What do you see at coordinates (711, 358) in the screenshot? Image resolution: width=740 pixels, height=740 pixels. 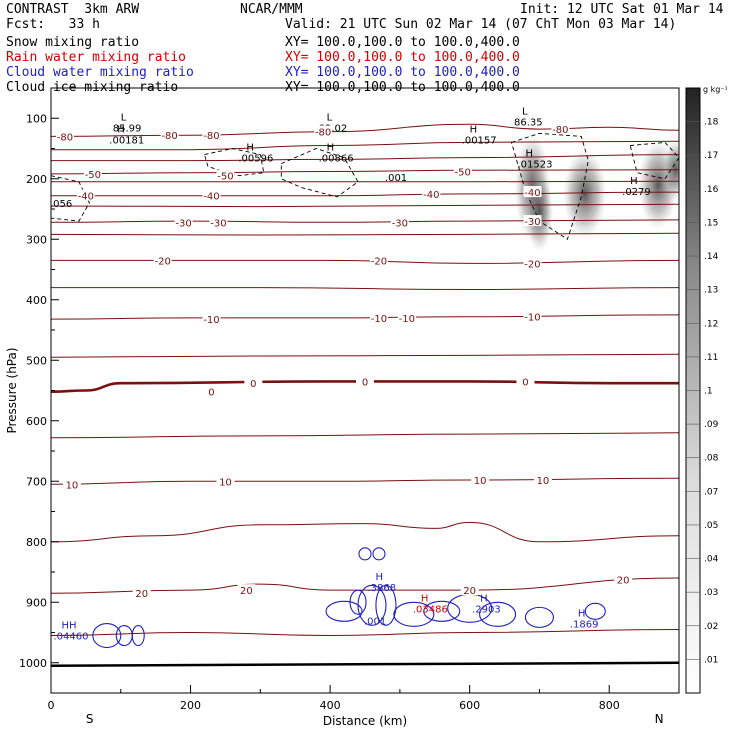 I see `colorbar-tick-label: .11` at bounding box center [711, 358].